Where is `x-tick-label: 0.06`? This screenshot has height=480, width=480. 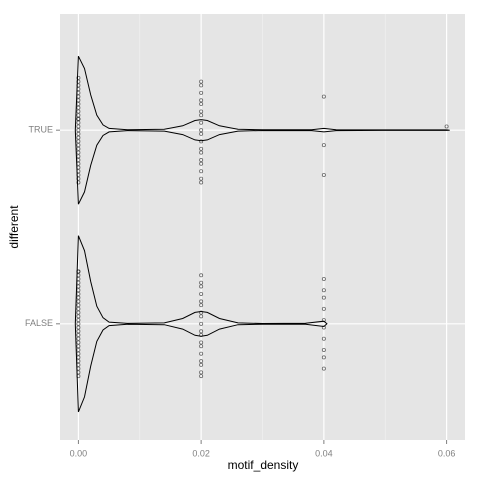 x-tick-label: 0.06 is located at coordinates (447, 453).